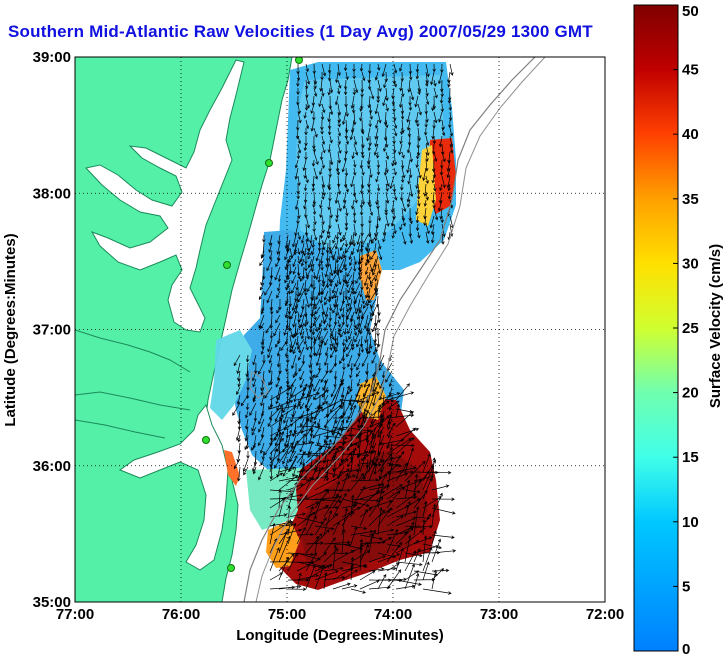  What do you see at coordinates (165, 196) in the screenshot?
I see `chesapeake-bay` at bounding box center [165, 196].